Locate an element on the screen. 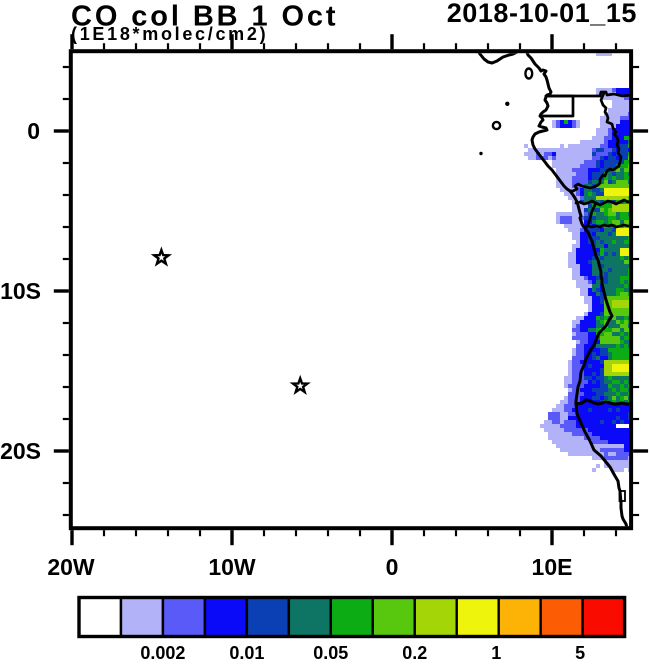  svg-text: 0.002 is located at coordinates (162, 653).